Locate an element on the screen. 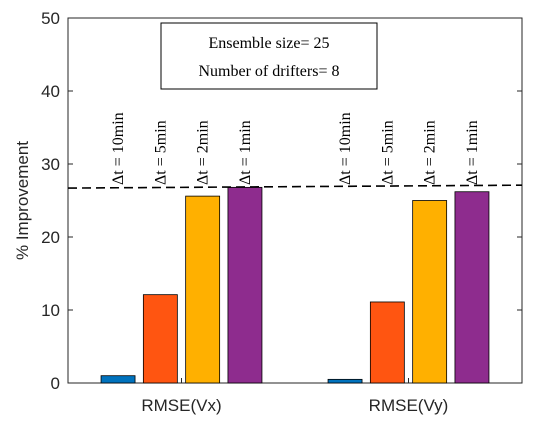  y-tick-label: 30 is located at coordinates (50, 164).